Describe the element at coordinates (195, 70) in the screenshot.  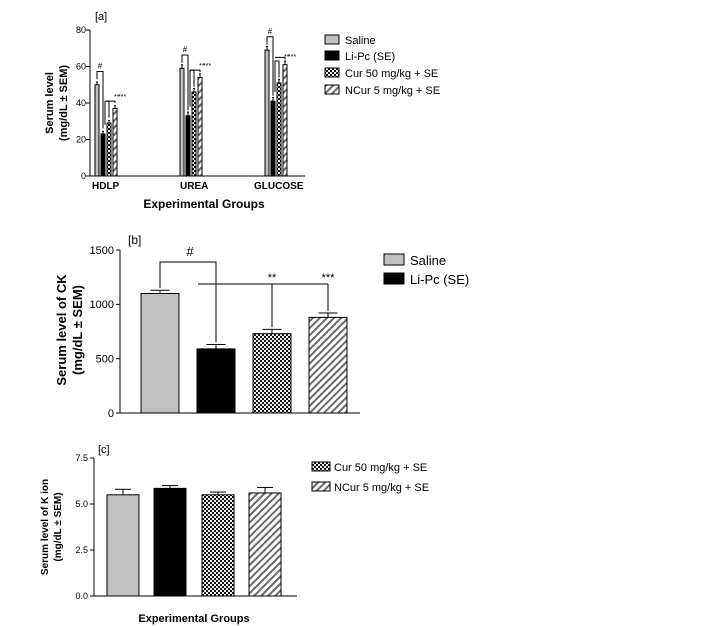
I see `panel-a-urea-bracket-triple` at that location.